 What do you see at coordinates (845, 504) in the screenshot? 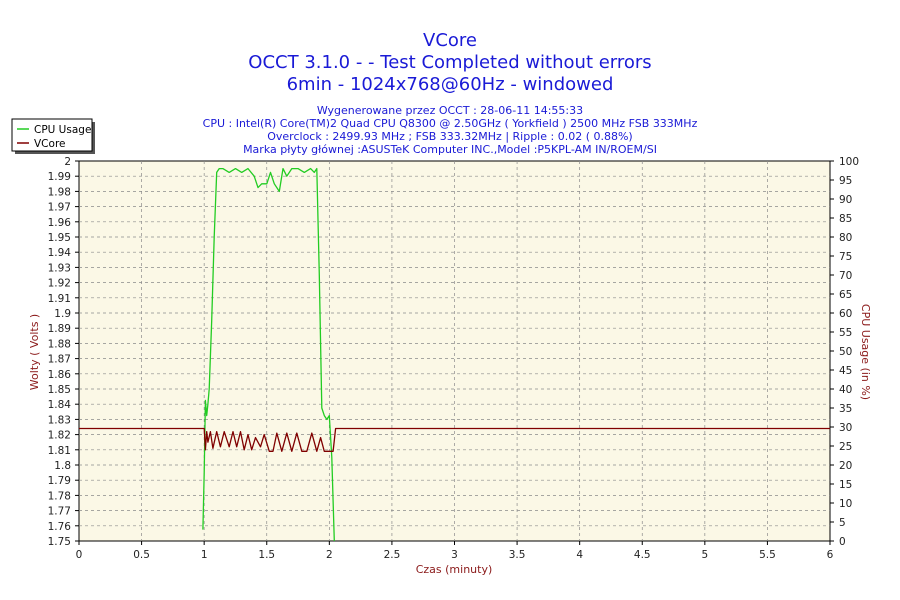
I see `y2-tick-label: 10` at bounding box center [845, 504].